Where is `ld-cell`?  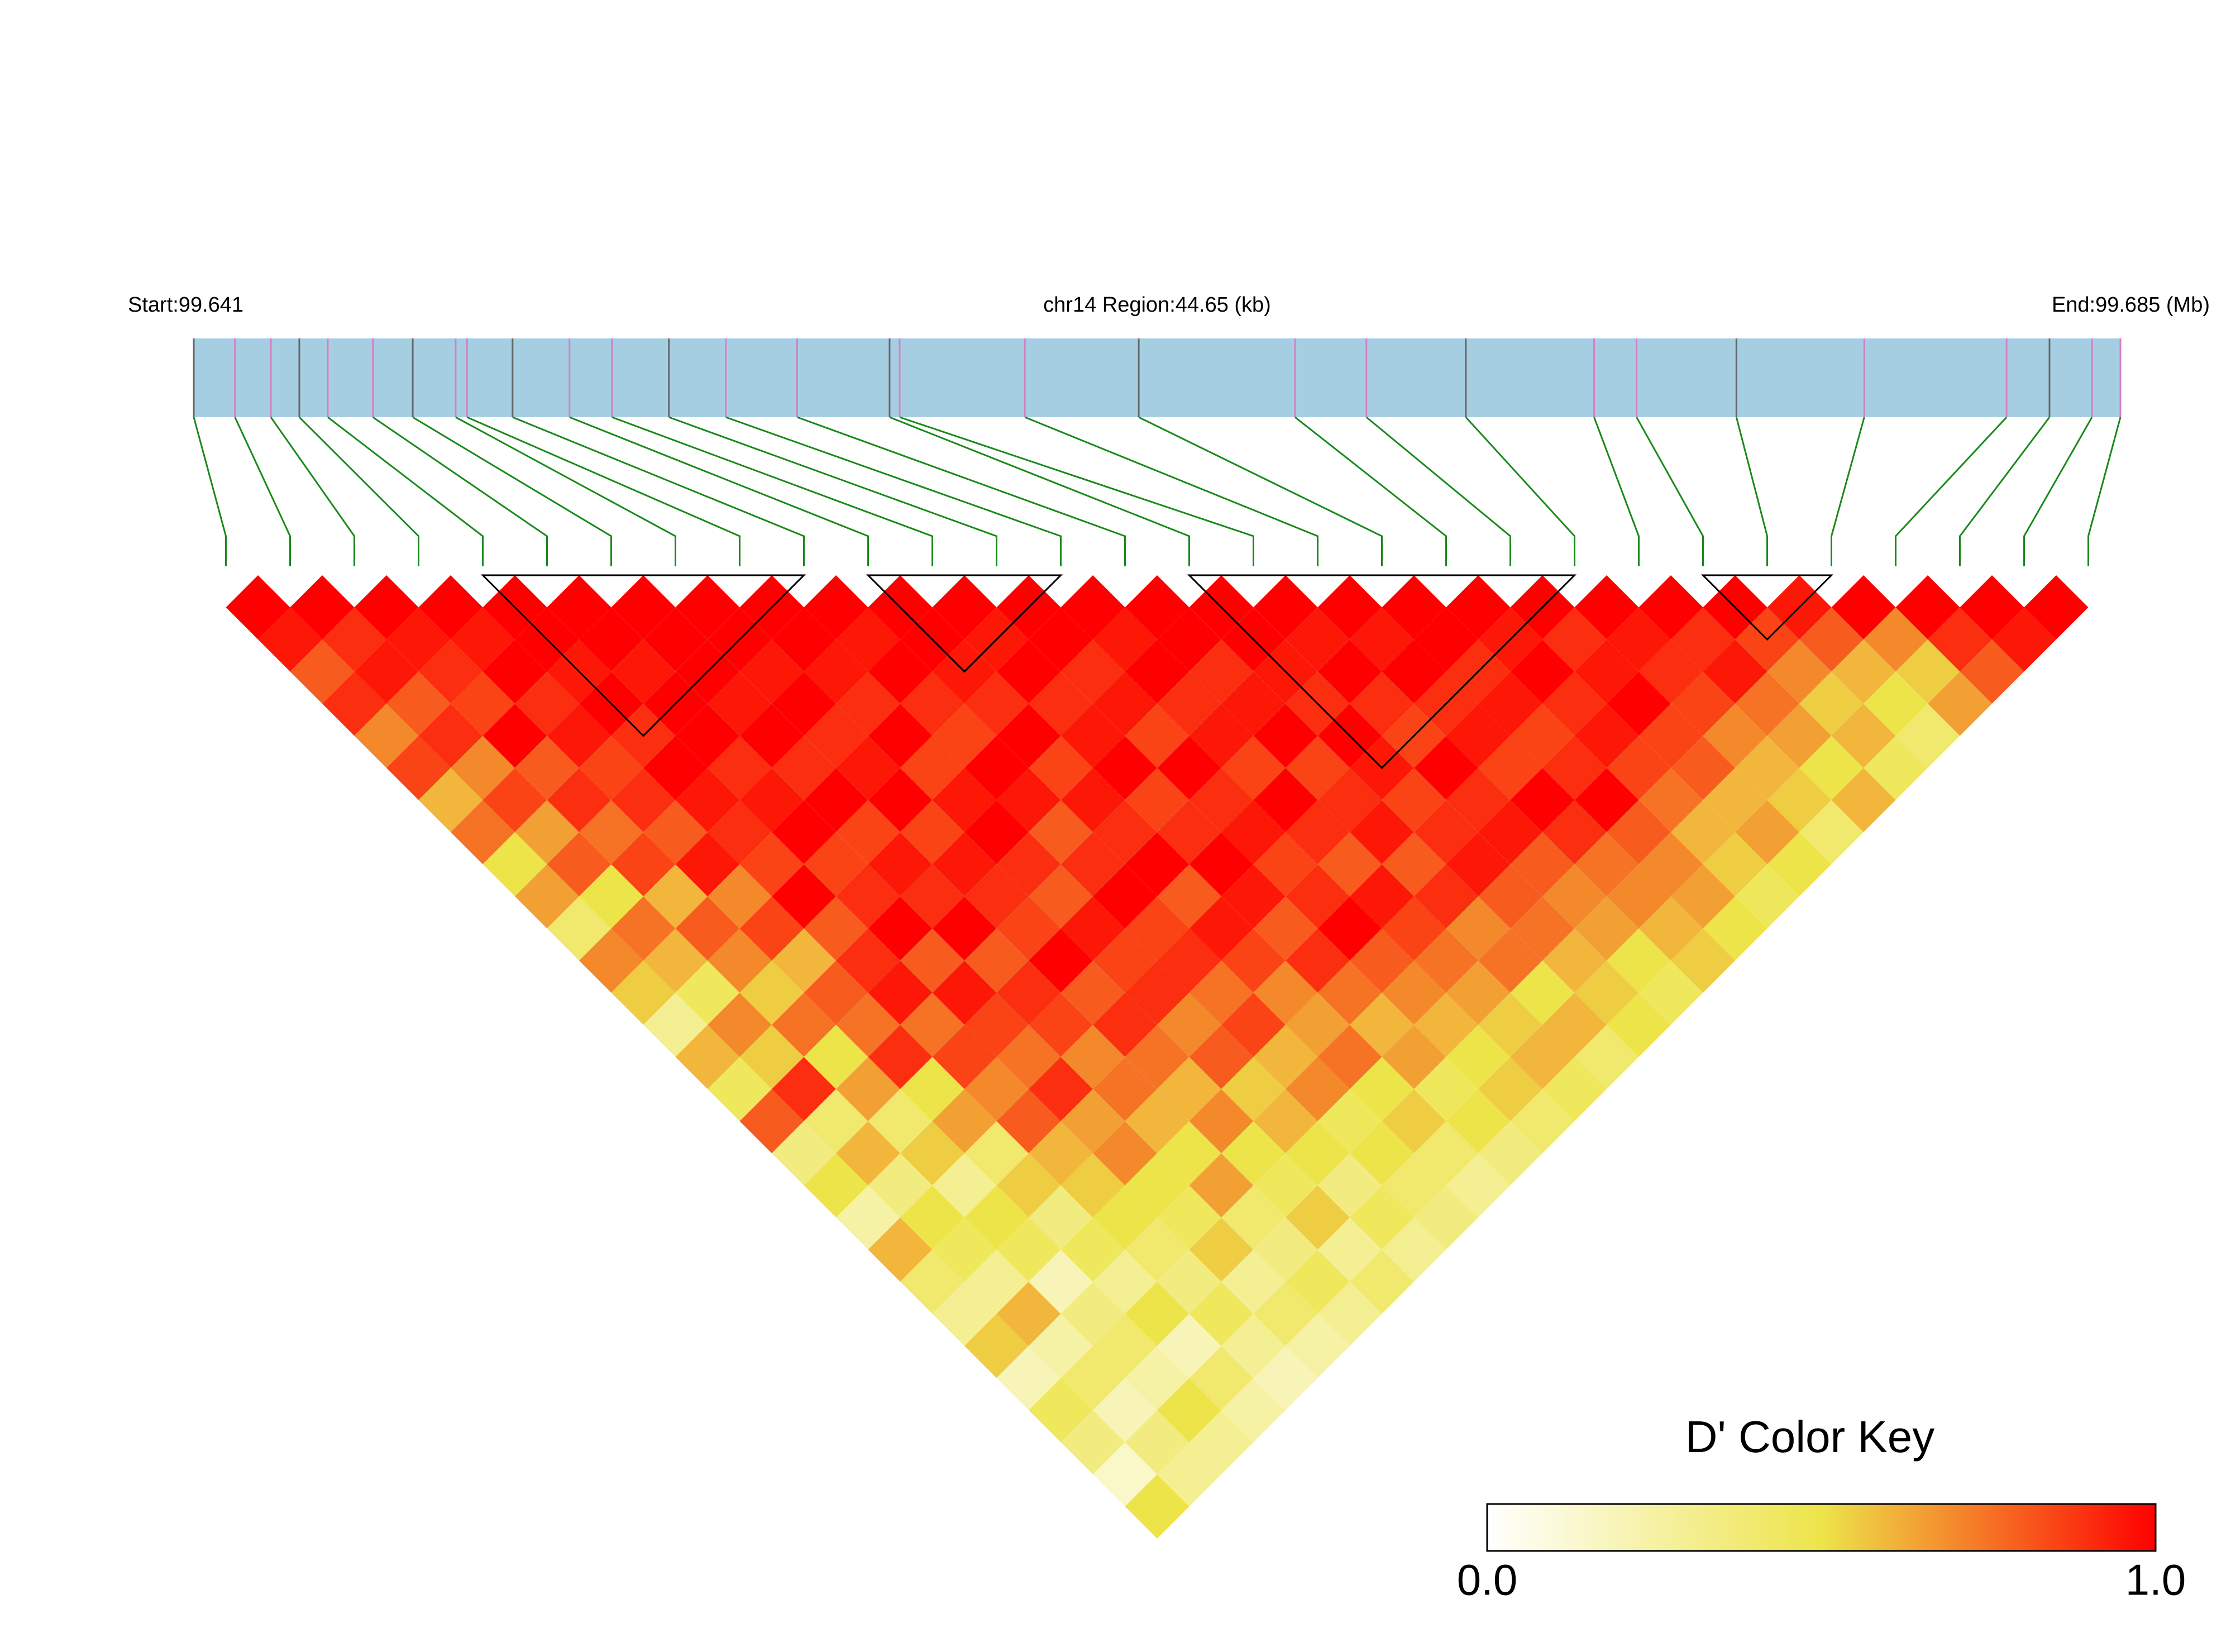
ld-cell is located at coordinates (2056, 607).